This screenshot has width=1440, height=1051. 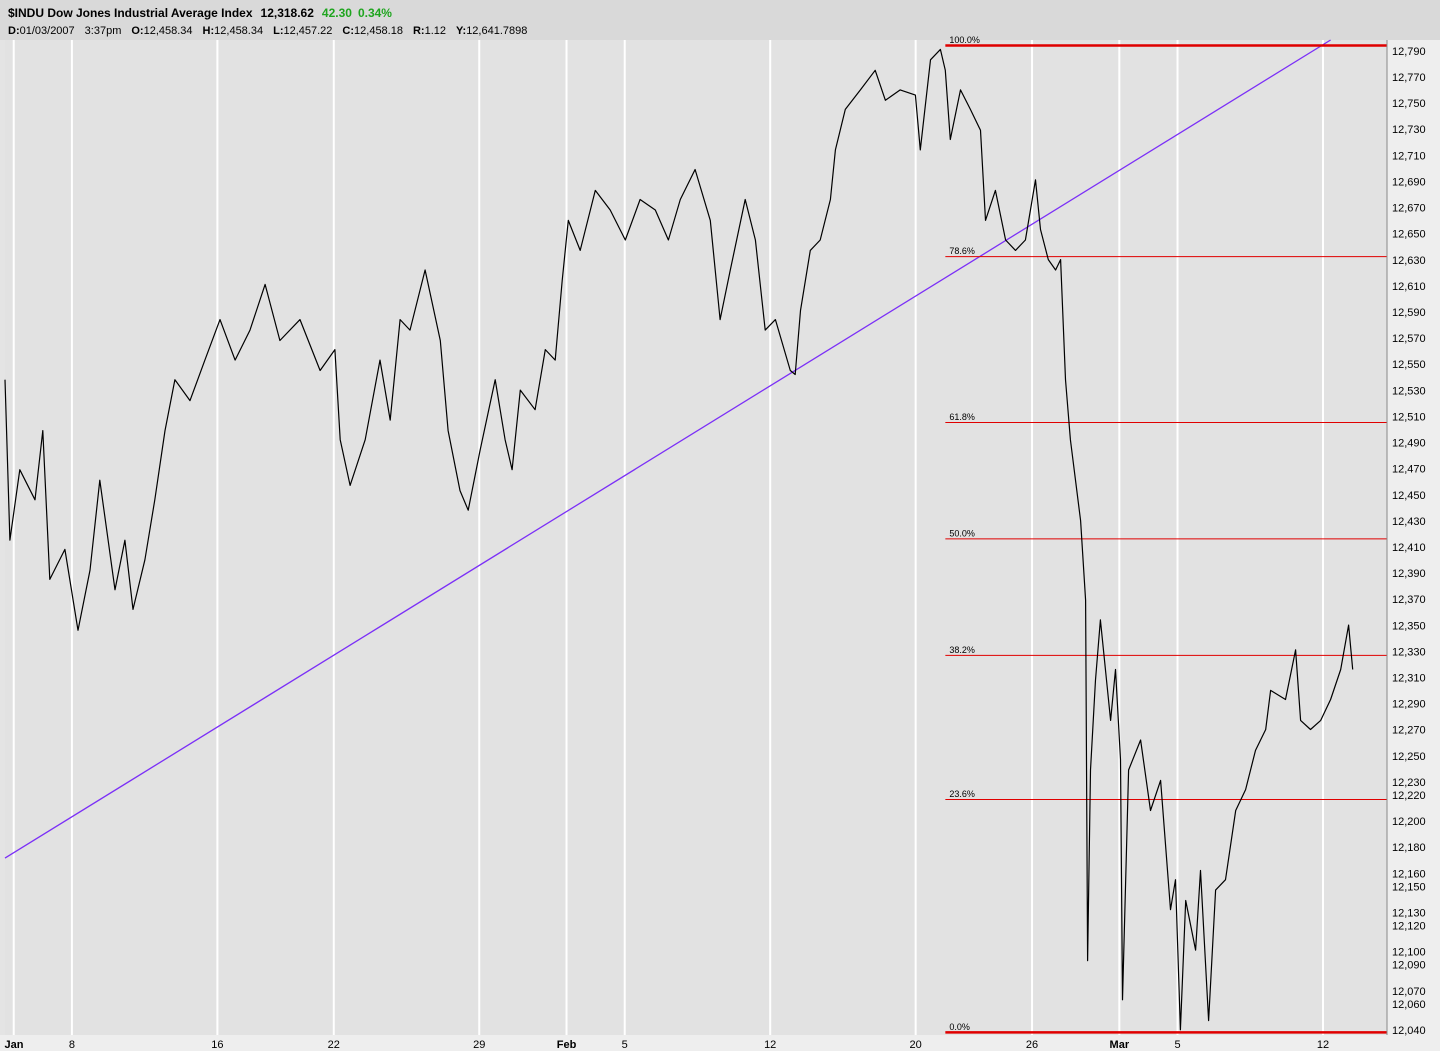 What do you see at coordinates (1409, 731) in the screenshot?
I see `y-tick-label: 12,270` at bounding box center [1409, 731].